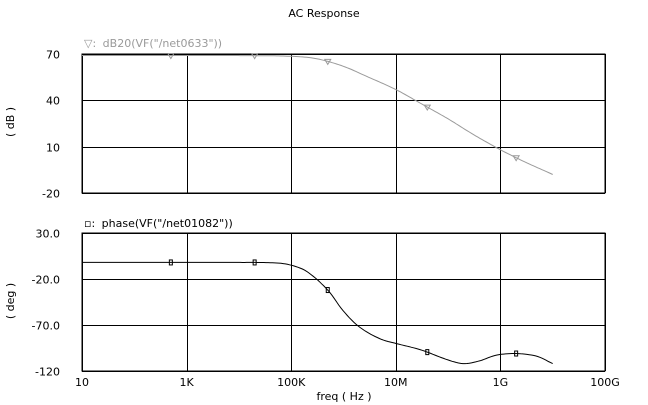  What do you see at coordinates (53, 148) in the screenshot?
I see `magnitude-y-tick-label: 10` at bounding box center [53, 148].